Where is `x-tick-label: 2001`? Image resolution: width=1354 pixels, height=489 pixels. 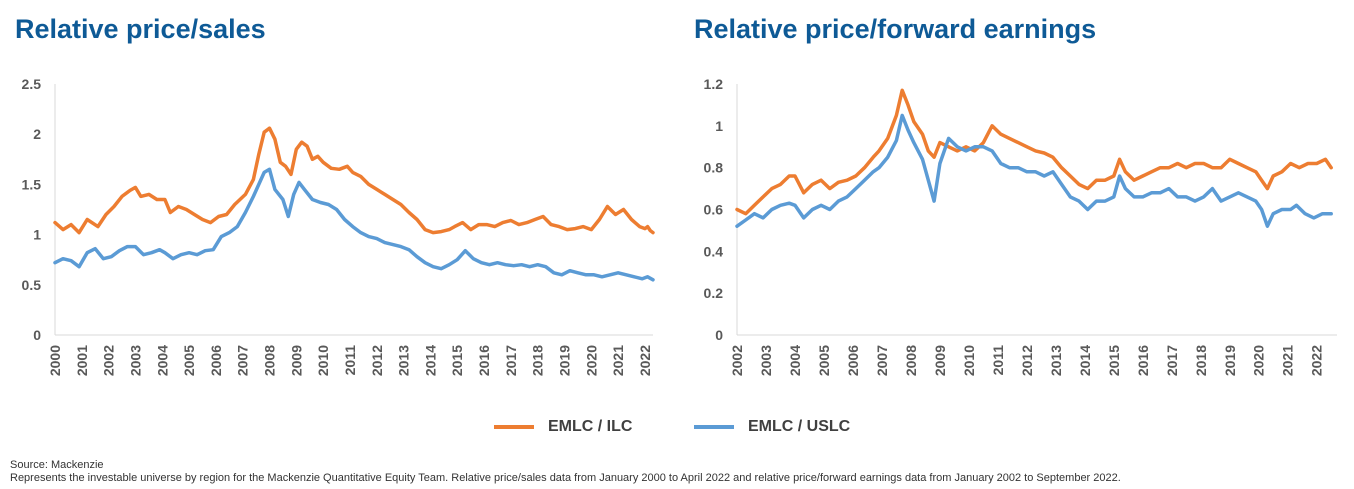 x-tick-label: 2001 is located at coordinates (82, 360).